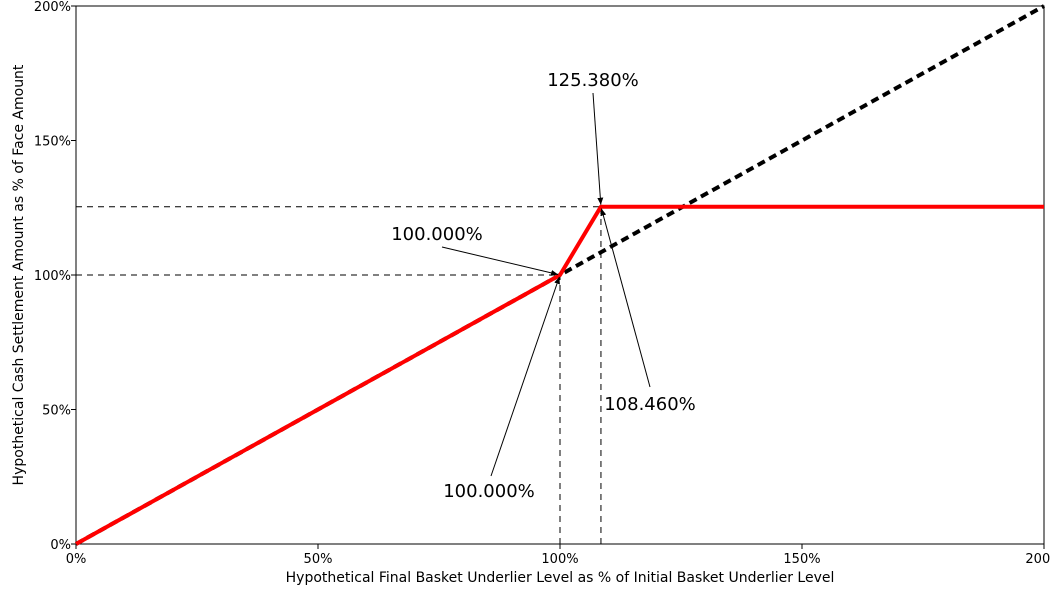  I want to click on y-tick-label: 200%, so click(52, 7).